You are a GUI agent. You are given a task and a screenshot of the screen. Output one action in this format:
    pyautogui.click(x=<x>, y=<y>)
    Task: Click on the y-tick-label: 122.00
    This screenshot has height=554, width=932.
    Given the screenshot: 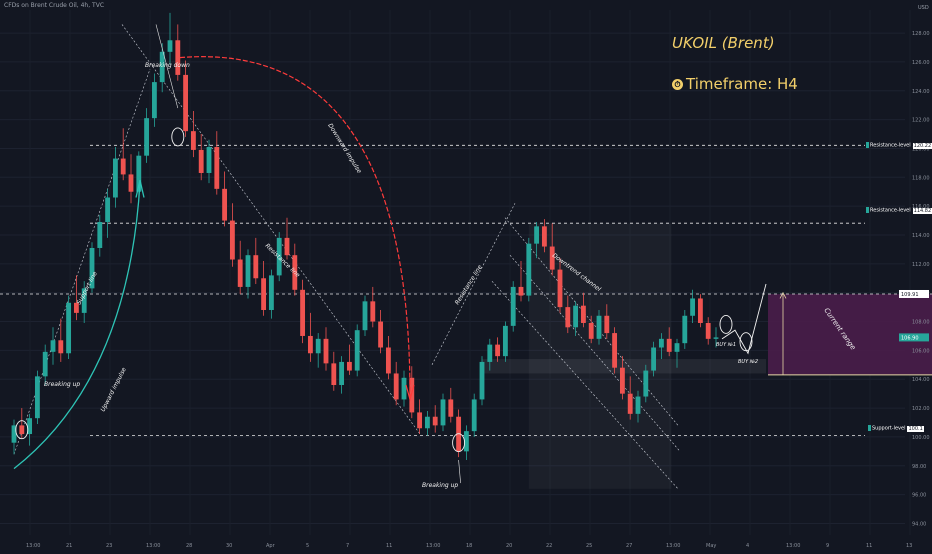 What is the action you would take?
    pyautogui.click(x=921, y=121)
    